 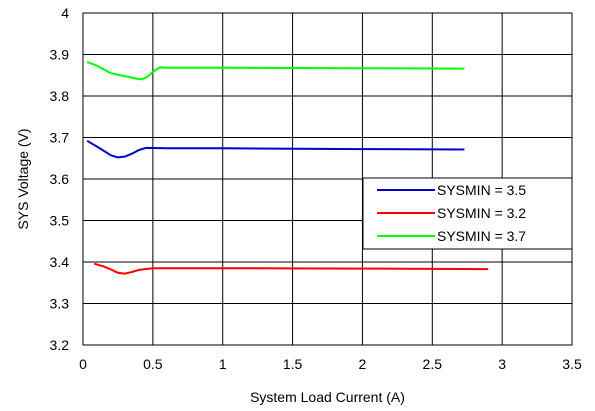 What do you see at coordinates (572, 364) in the screenshot?
I see `x-tick-label: 3.5` at bounding box center [572, 364].